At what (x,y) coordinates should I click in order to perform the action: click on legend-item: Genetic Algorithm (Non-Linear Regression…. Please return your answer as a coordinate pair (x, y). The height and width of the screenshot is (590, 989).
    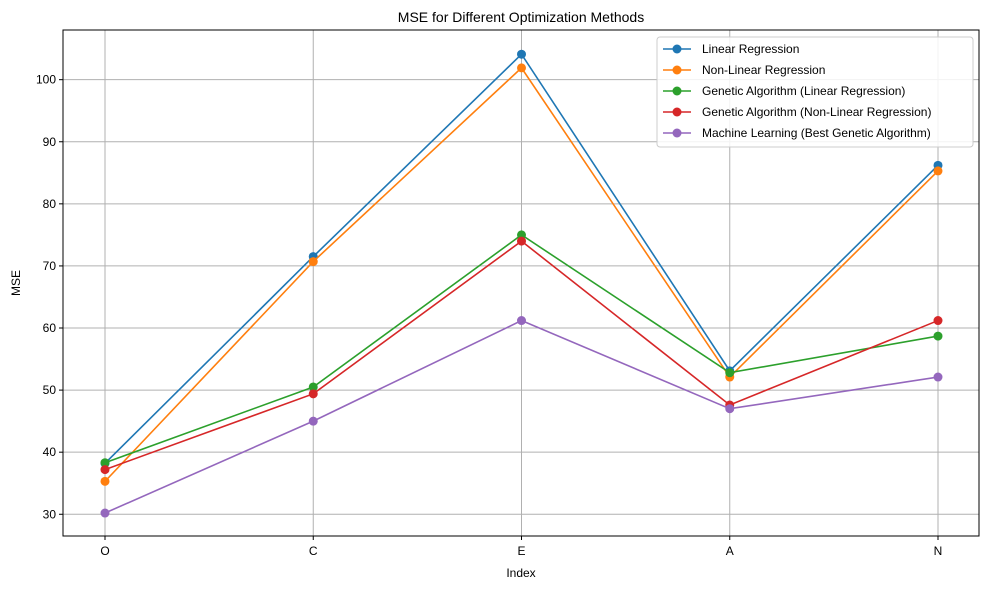
    Looking at the image, I should click on (797, 112).